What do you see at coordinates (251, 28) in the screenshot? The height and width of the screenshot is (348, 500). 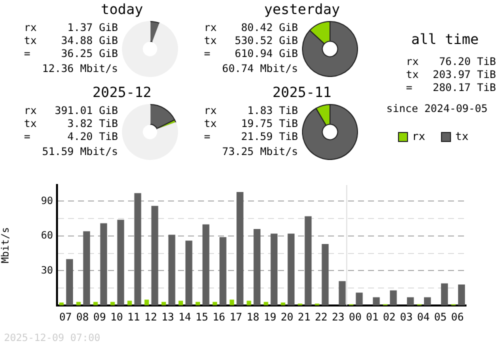 I see `text: rx 80.42 GiB` at bounding box center [251, 28].